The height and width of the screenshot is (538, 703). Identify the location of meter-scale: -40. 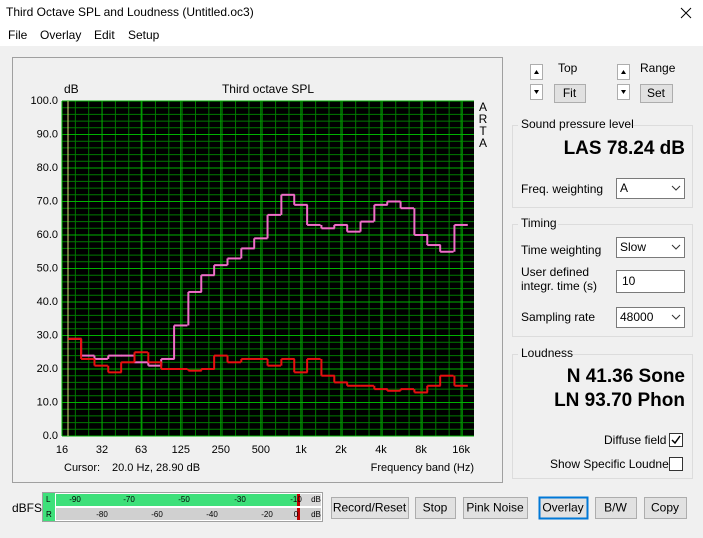
(212, 514).